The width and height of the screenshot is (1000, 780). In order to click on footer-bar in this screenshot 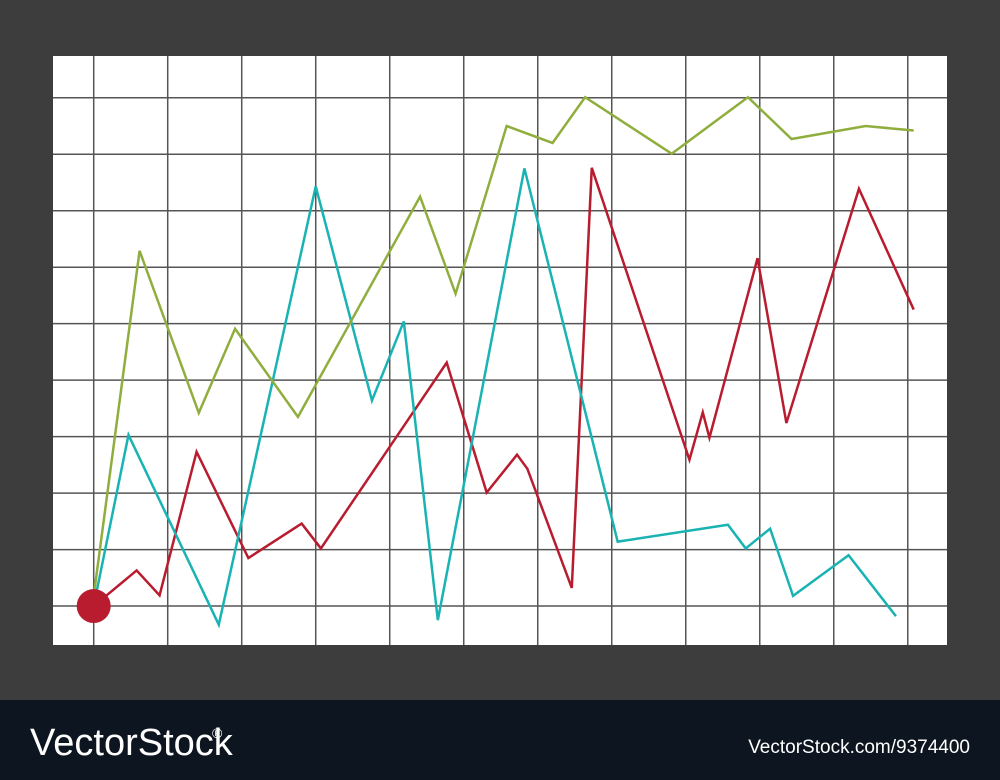, I will do `click(500, 740)`.